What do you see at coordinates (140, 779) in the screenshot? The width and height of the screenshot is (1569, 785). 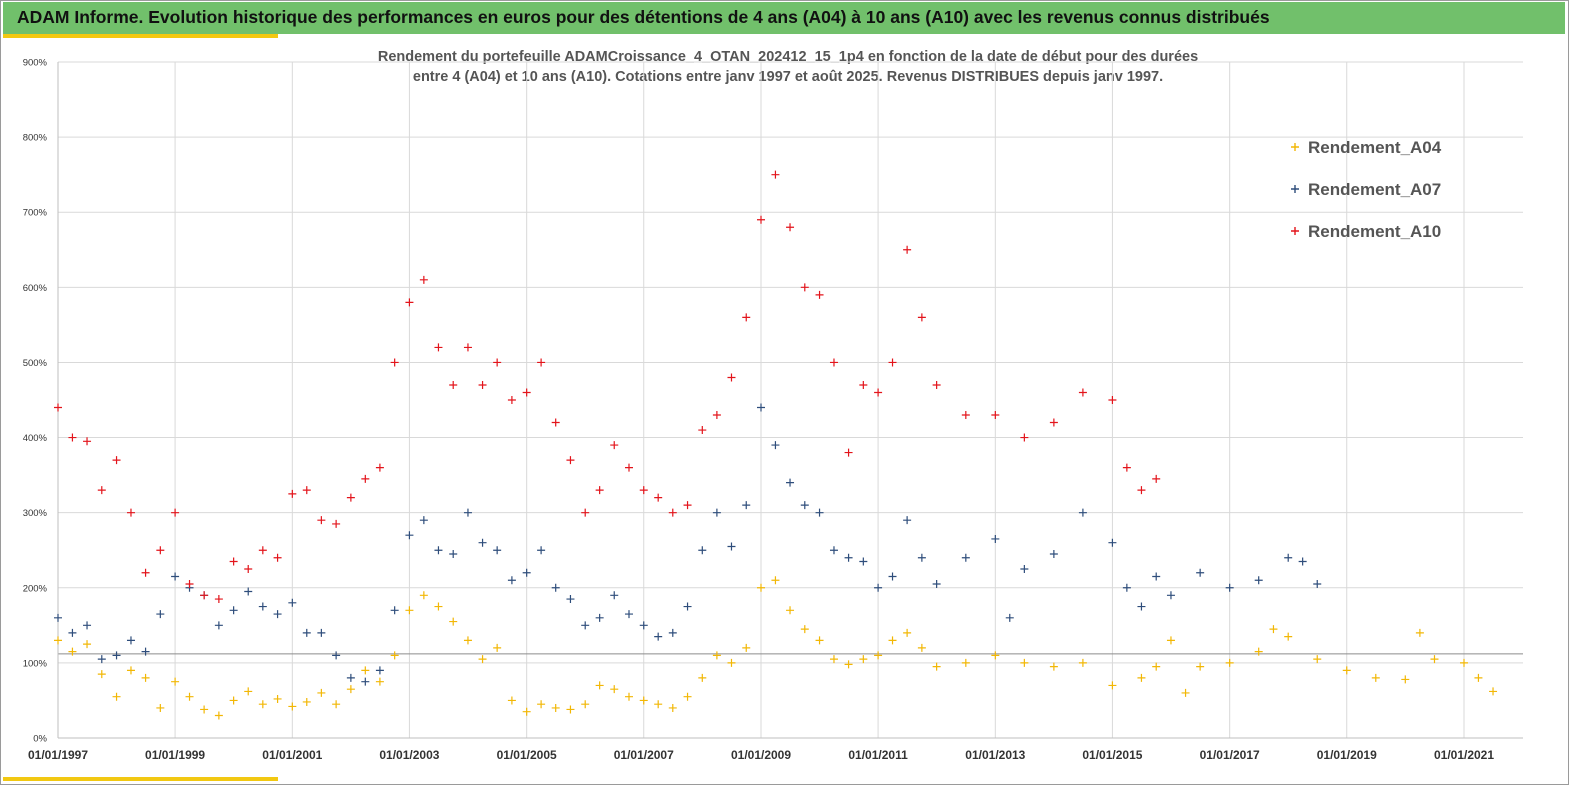 I see `accent-bar-bottom` at bounding box center [140, 779].